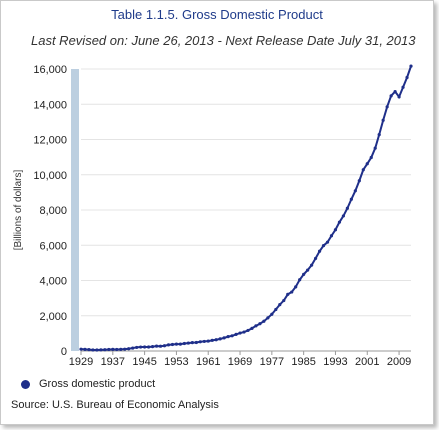 The width and height of the screenshot is (439, 430). What do you see at coordinates (303, 362) in the screenshot?
I see `x-tick-label: 1985` at bounding box center [303, 362].